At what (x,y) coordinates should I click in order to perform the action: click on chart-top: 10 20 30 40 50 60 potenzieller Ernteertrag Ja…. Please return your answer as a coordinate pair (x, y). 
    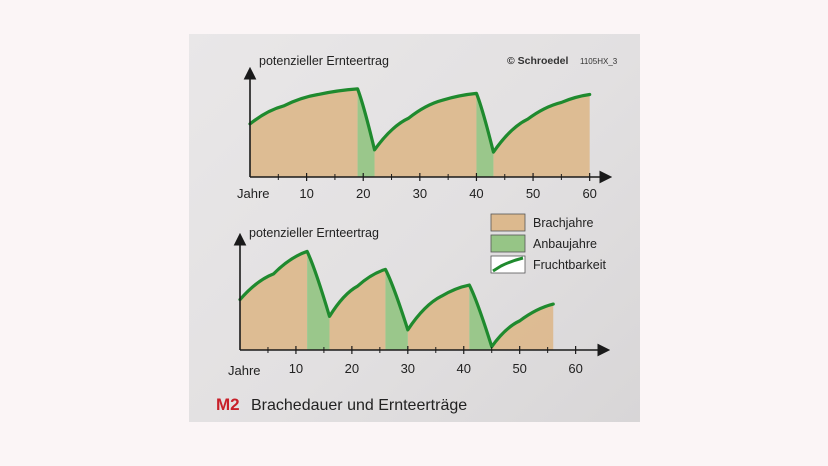
    Looking at the image, I should click on (425, 127).